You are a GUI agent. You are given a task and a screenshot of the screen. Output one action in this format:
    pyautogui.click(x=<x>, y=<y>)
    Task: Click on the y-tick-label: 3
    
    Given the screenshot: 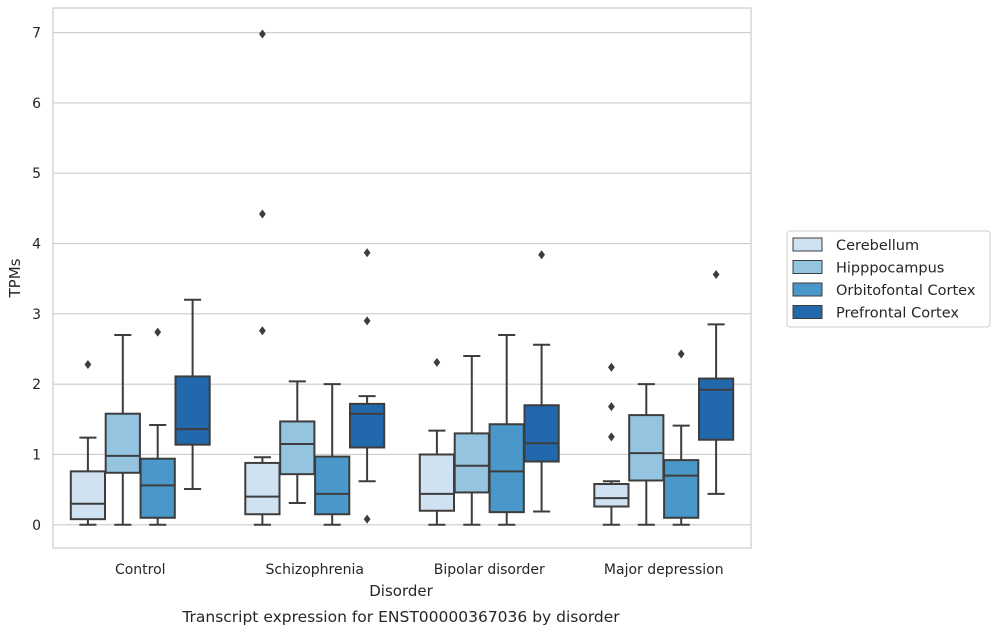 What is the action you would take?
    pyautogui.click(x=36, y=315)
    